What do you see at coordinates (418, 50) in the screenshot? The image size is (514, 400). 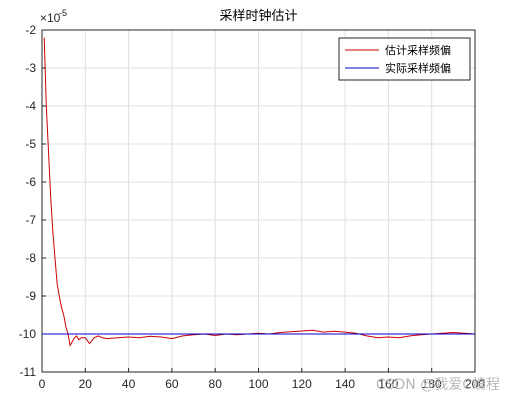 I see `legend-label: 估计采样频偏` at bounding box center [418, 50].